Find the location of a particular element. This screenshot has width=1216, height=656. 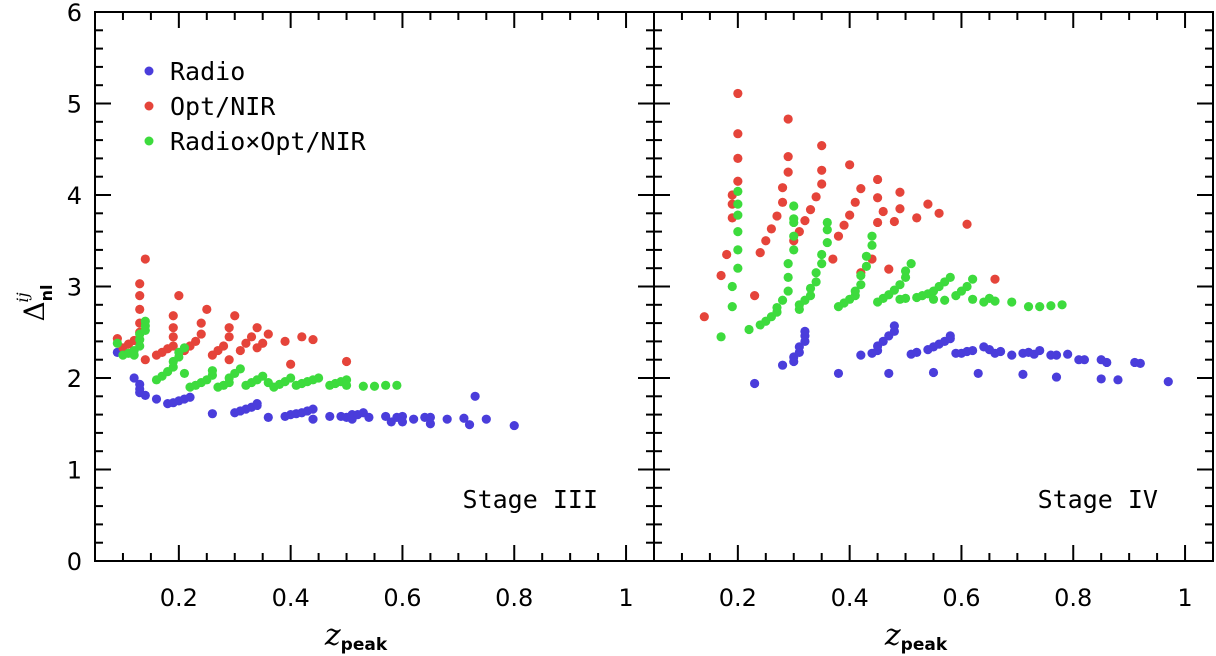

y-axis-label-superscript: ij is located at coordinates (22, 297).